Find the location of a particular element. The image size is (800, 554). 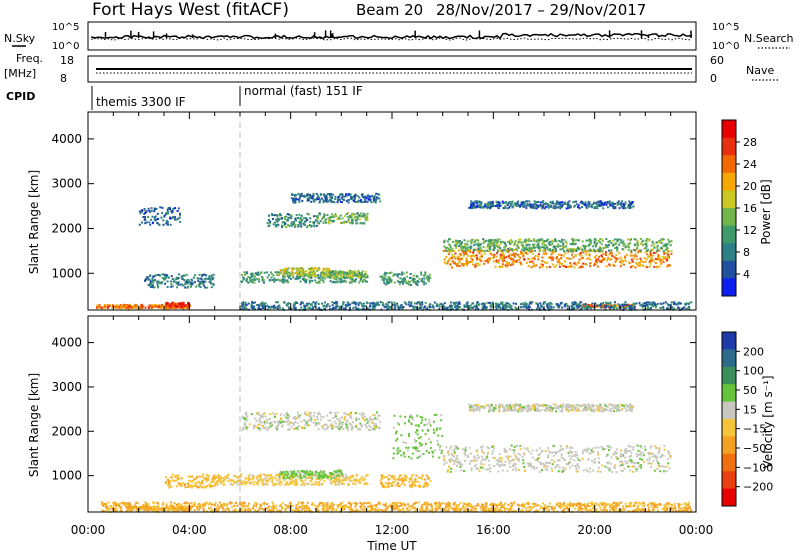

nsky-label: N.Sky is located at coordinates (20, 38).